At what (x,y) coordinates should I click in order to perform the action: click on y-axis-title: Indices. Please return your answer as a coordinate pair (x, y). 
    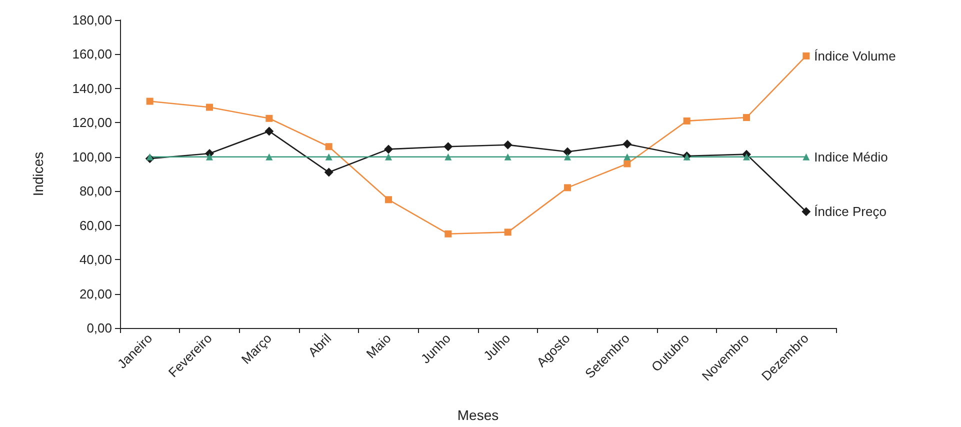
    Looking at the image, I should click on (38, 174).